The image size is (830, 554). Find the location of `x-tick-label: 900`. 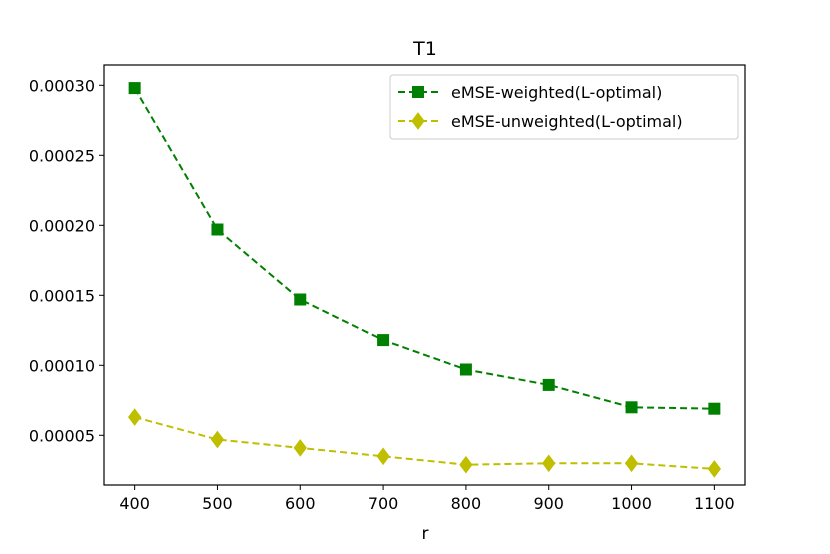

x-tick-label: 900 is located at coordinates (548, 503).